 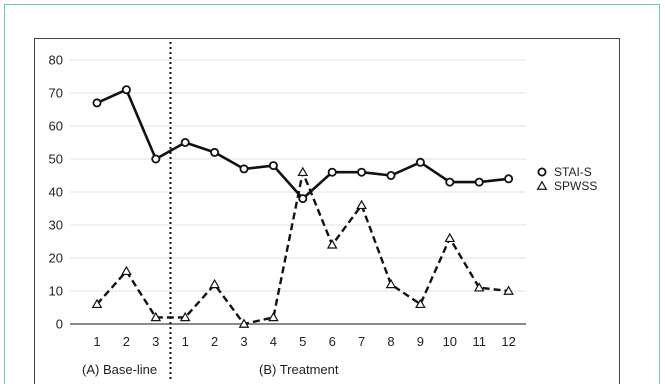 I want to click on x-tick-label: 9, so click(x=420, y=341).